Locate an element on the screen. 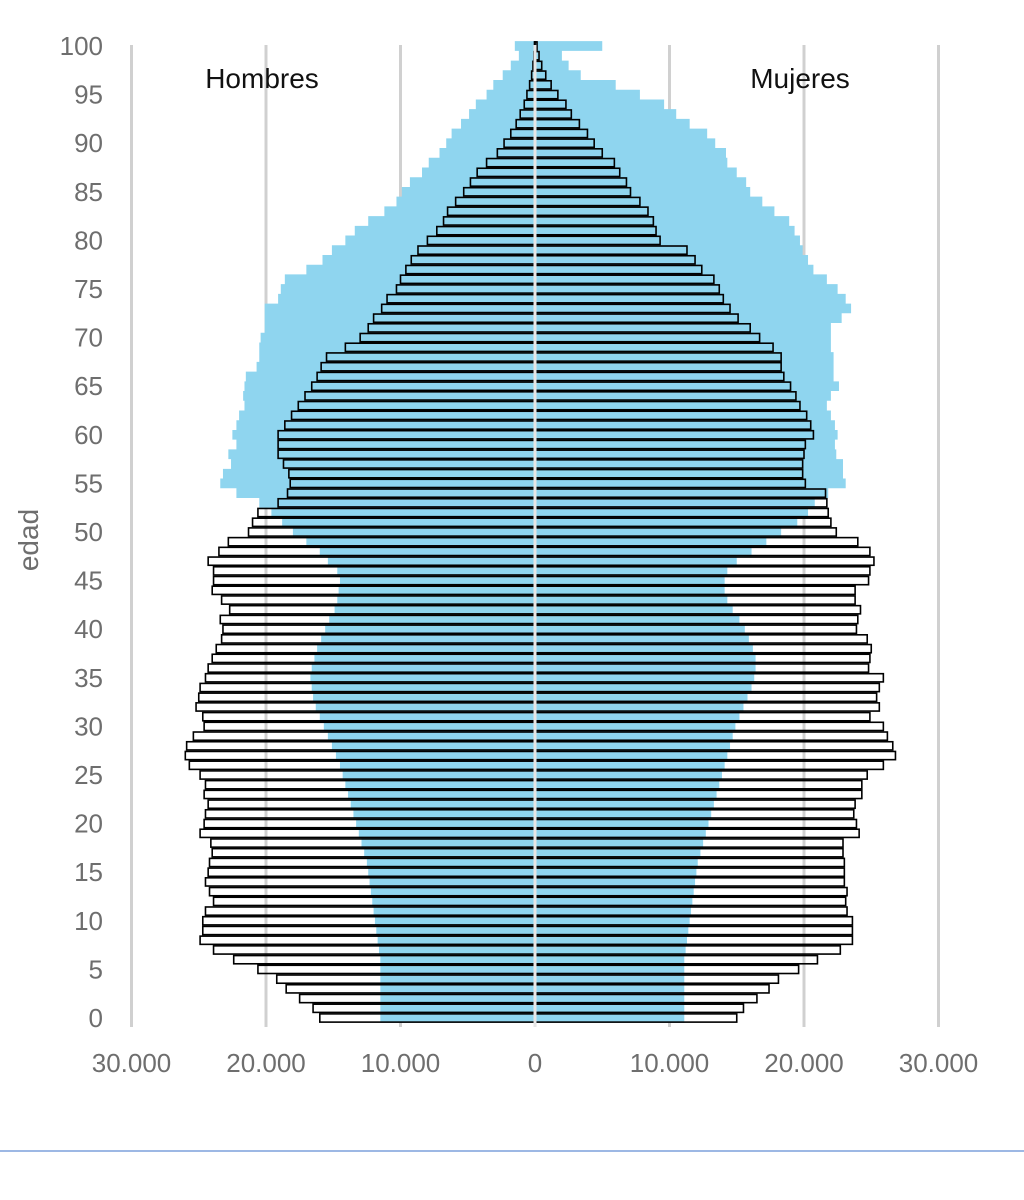  left-series-label: Hombres is located at coordinates (262, 78).